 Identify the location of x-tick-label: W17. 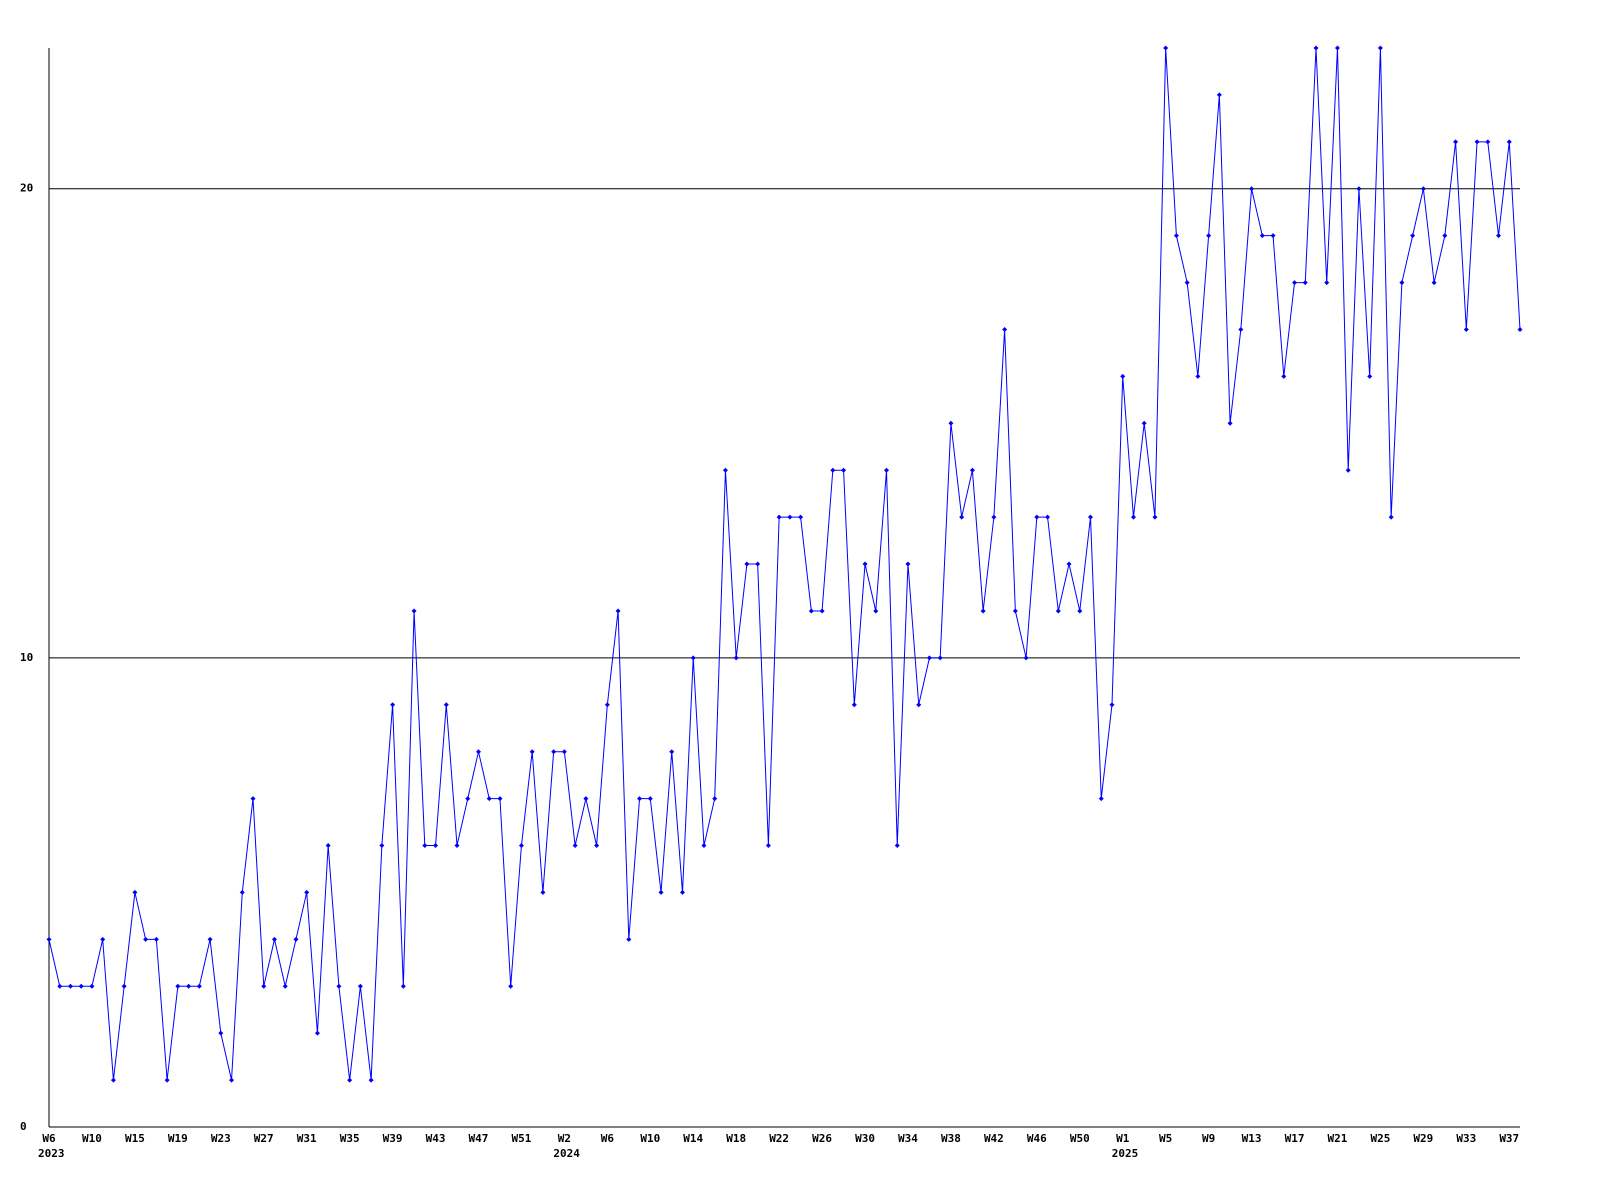
(1295, 1138).